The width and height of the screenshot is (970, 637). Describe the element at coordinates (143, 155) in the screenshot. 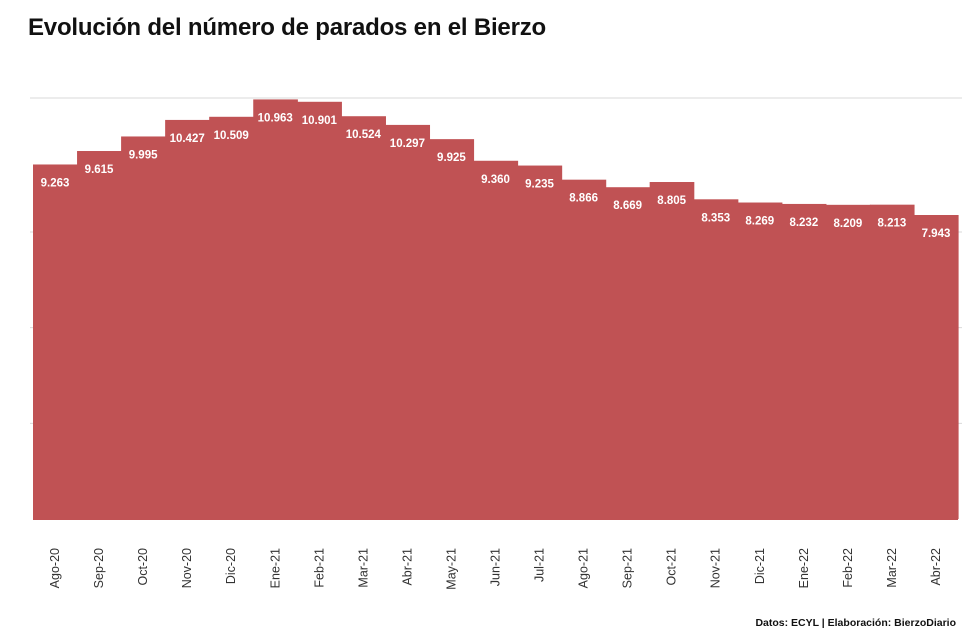

I see `value-label: 9.995` at that location.